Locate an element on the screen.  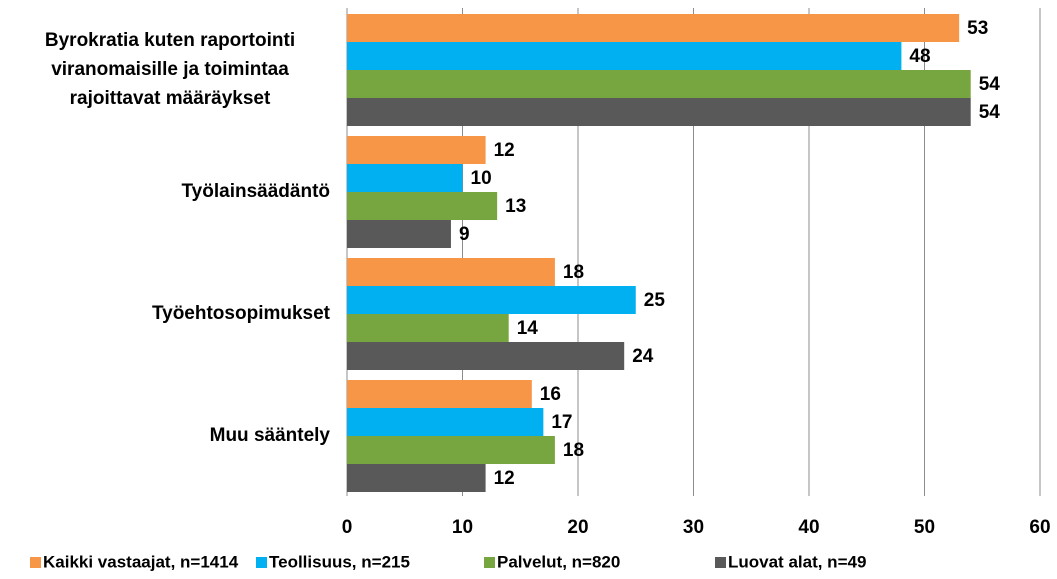
x-tick-label: 20 is located at coordinates (577, 527).